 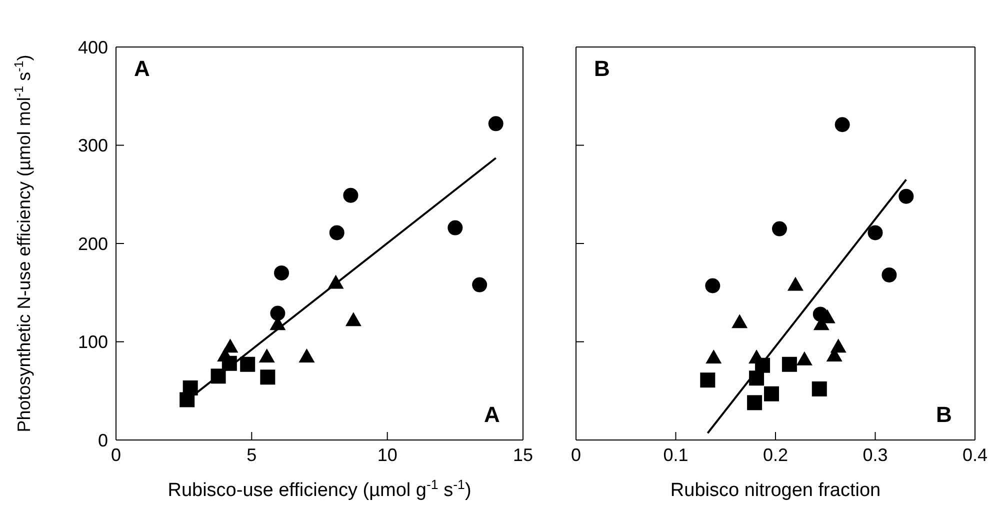 What do you see at coordinates (675, 454) in the screenshot?
I see `x-tick-label: 0.1` at bounding box center [675, 454].